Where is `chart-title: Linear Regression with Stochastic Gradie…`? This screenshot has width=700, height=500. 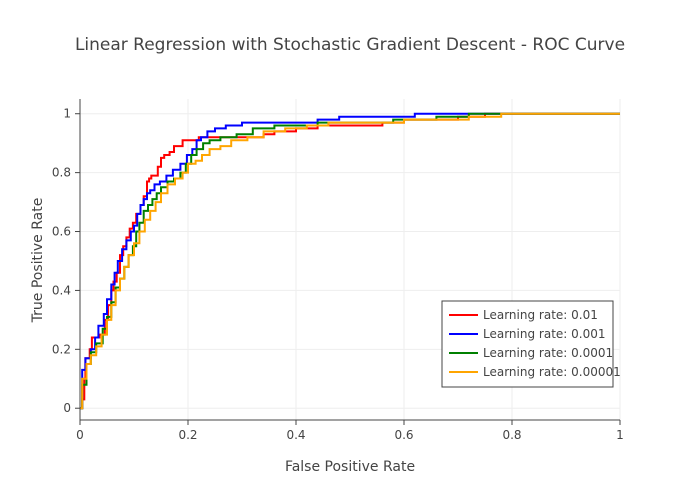
chart-title: Linear Regression with Stochastic Gradie… is located at coordinates (350, 45).